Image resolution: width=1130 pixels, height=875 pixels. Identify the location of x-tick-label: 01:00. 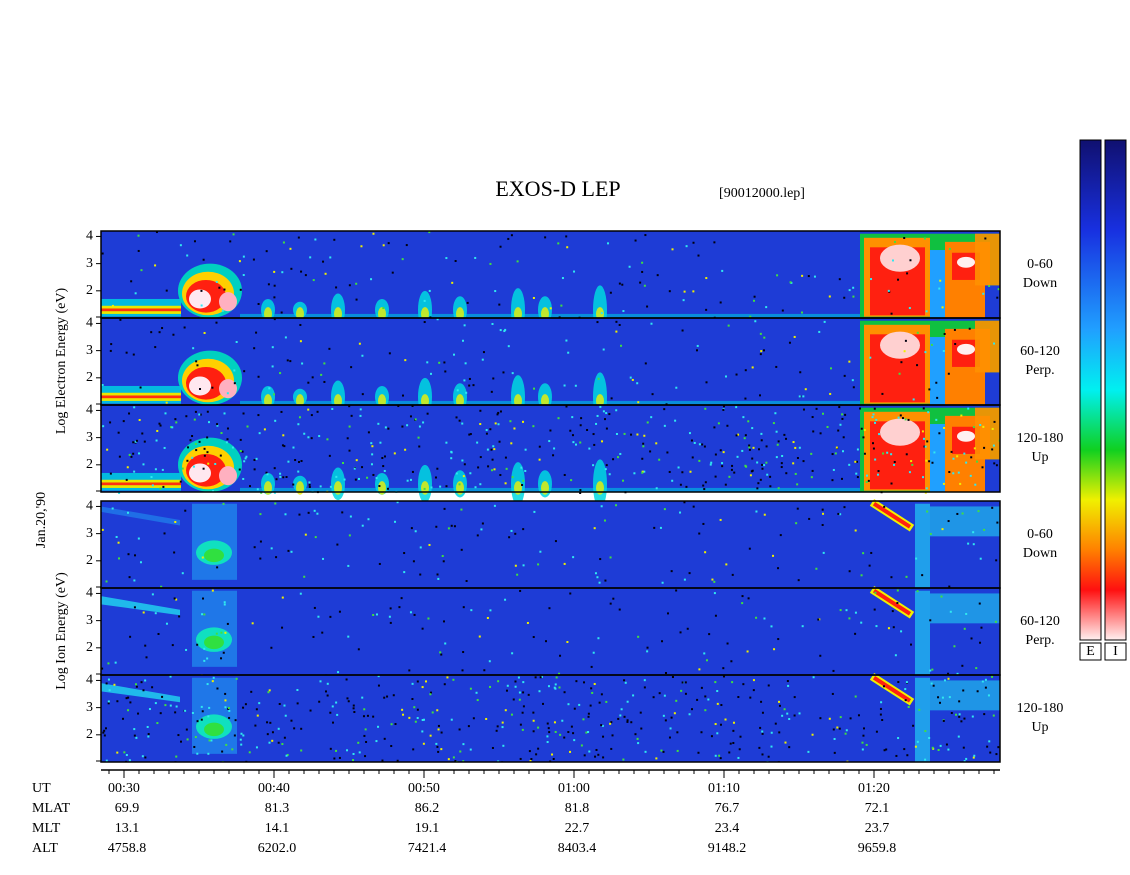
(574, 788).